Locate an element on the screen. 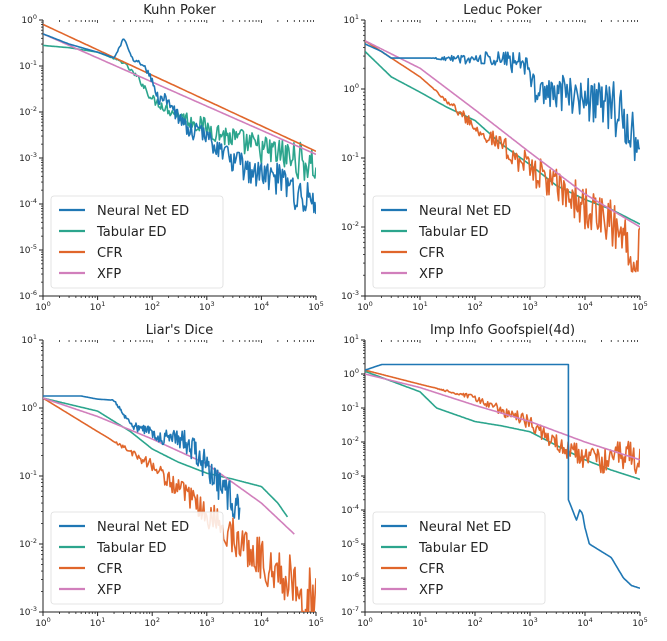 This screenshot has width=667, height=641. y-tick-label: 10⁻⁷ is located at coordinates (350, 611).